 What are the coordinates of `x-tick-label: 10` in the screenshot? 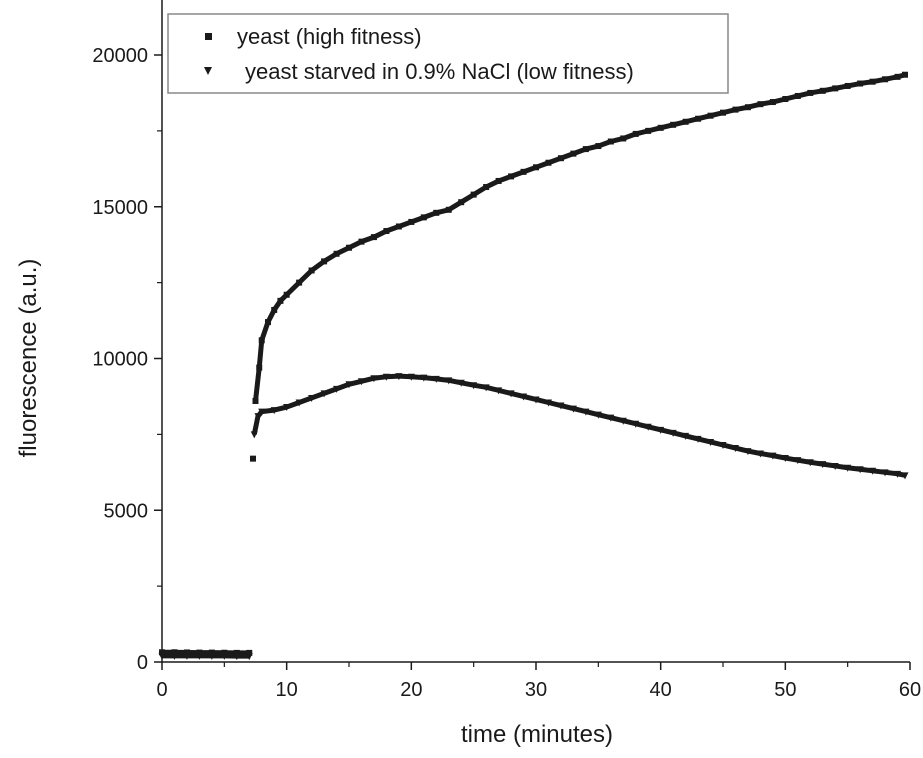 It's located at (287, 690).